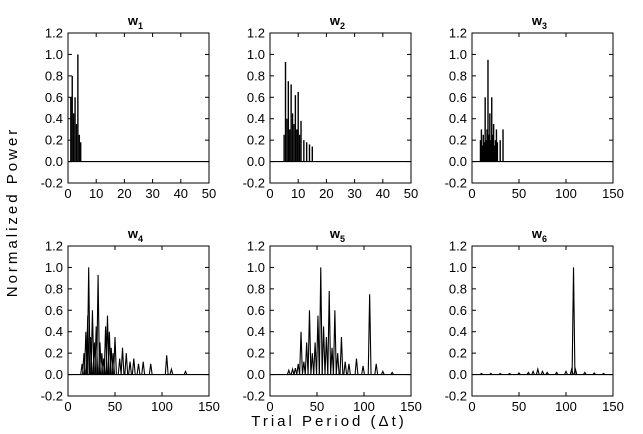 This screenshot has height=434, width=643. I want to click on panel-title: w5, so click(337, 235).